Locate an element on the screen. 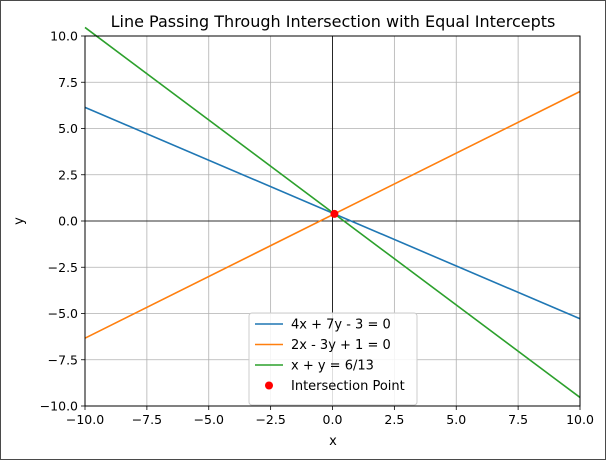 This screenshot has width=606, height=460. y-tick-label: 7.5 is located at coordinates (68, 82).